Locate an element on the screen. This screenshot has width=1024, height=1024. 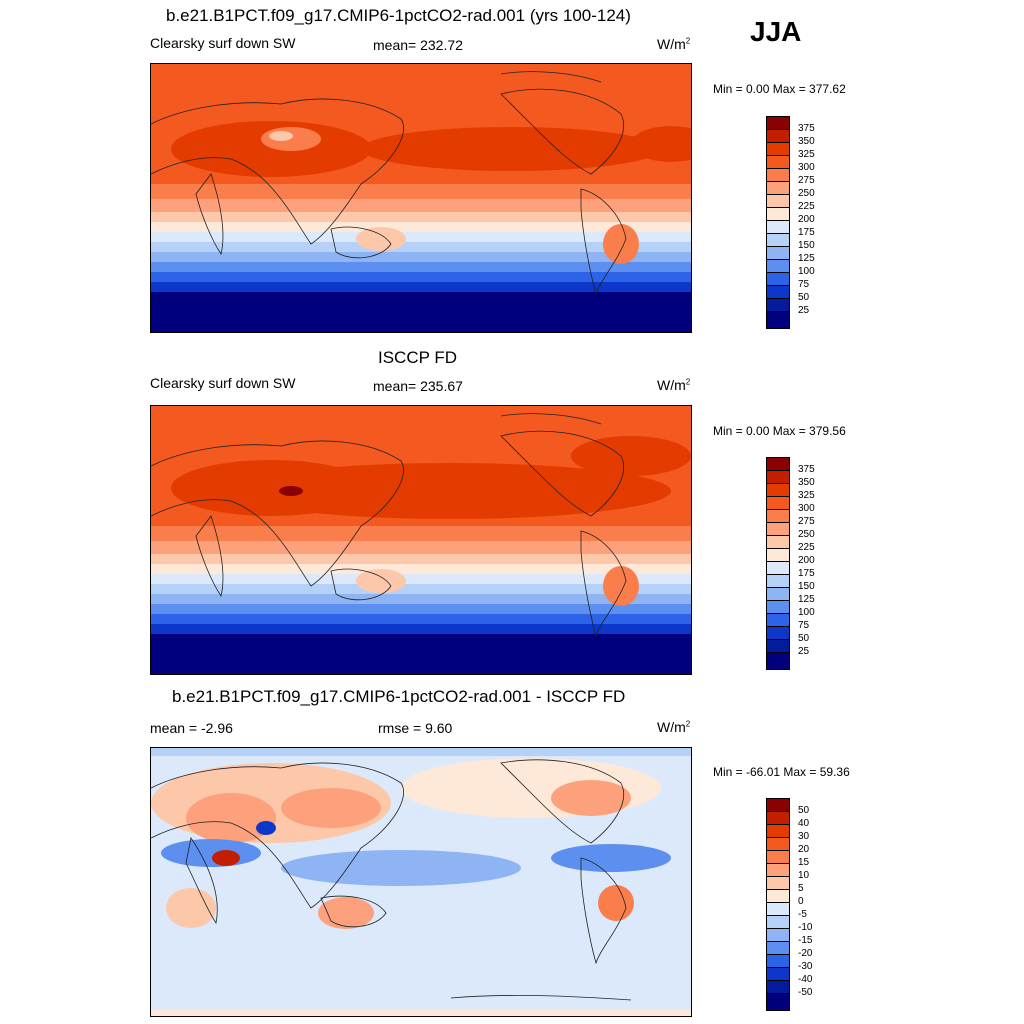
panel1-colorbar-label: 300 is located at coordinates (806, 167).